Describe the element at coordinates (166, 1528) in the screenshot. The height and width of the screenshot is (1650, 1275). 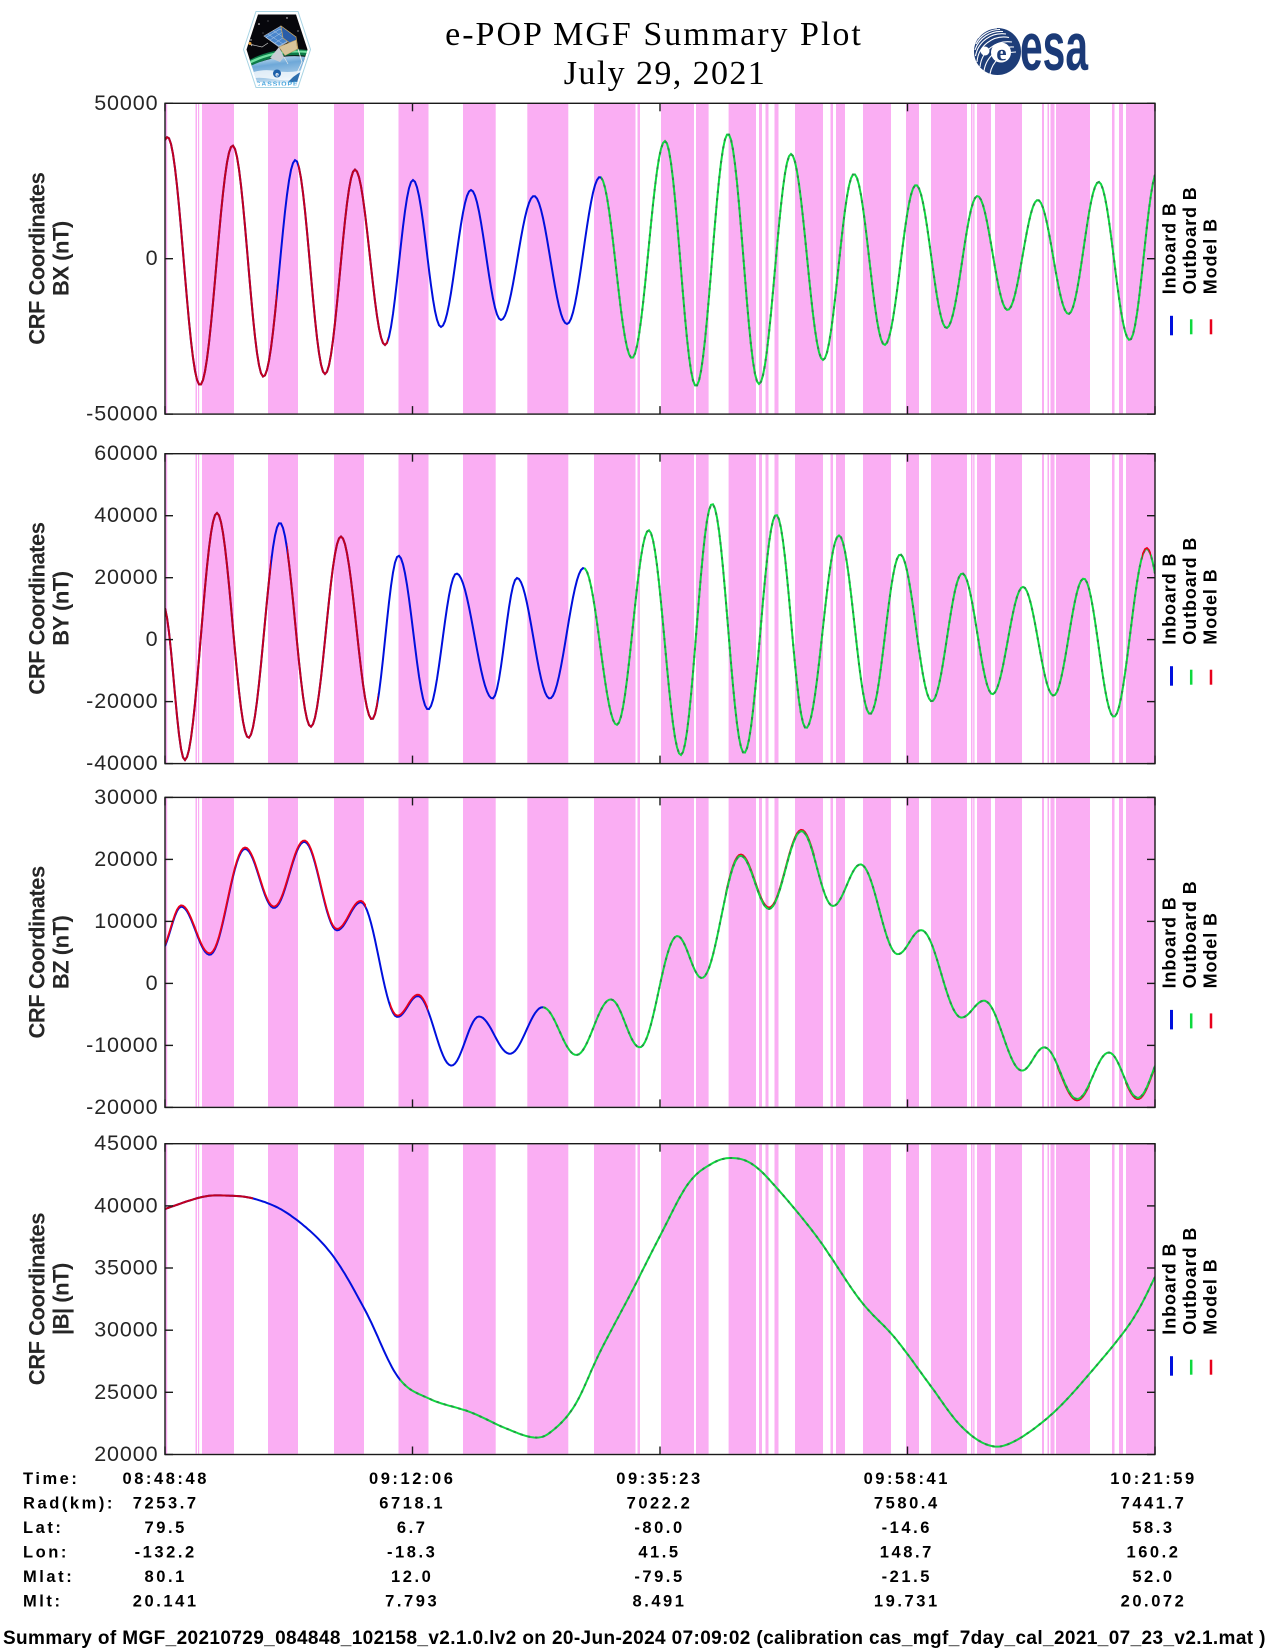
I see `svg-text: 79.5` at that location.